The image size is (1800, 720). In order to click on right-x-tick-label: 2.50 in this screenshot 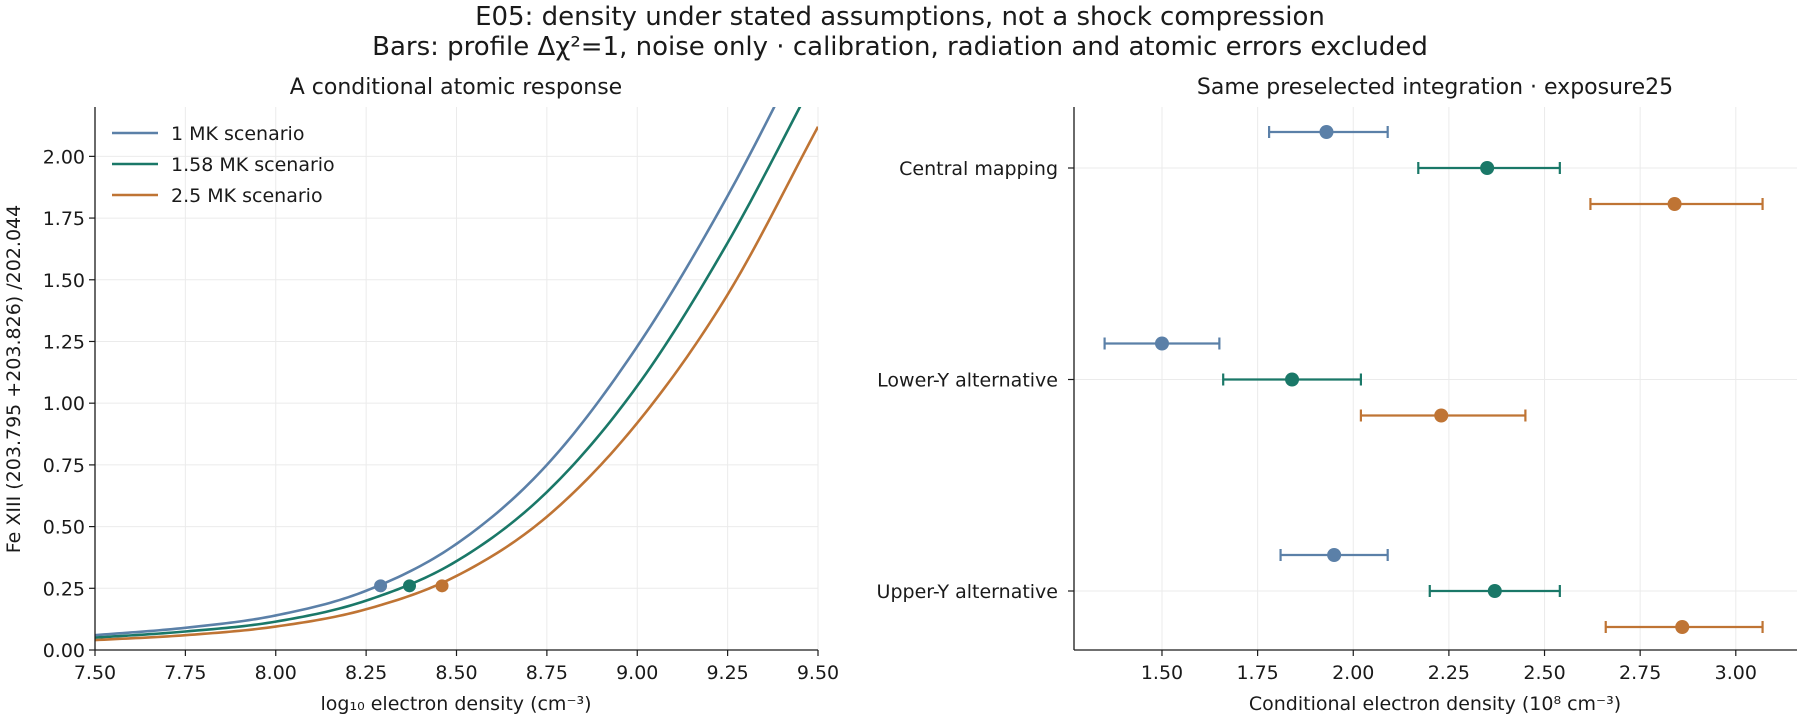, I will do `click(1544, 673)`.